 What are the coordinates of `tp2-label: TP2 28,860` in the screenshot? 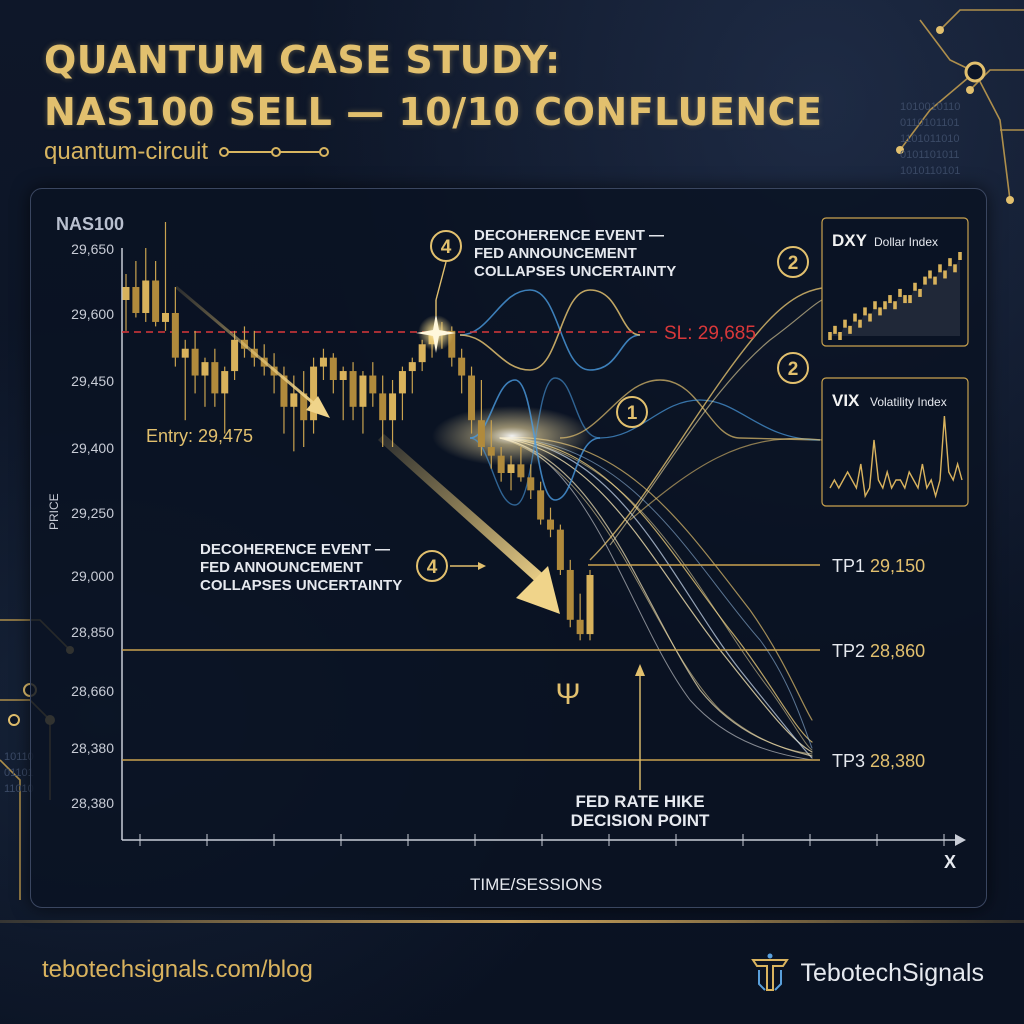 It's located at (878, 651).